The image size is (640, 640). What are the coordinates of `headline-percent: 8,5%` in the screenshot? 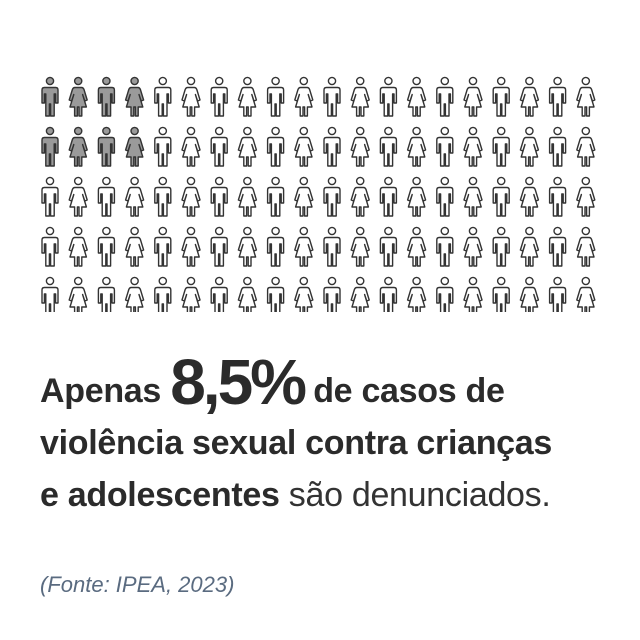 It's located at (238, 382).